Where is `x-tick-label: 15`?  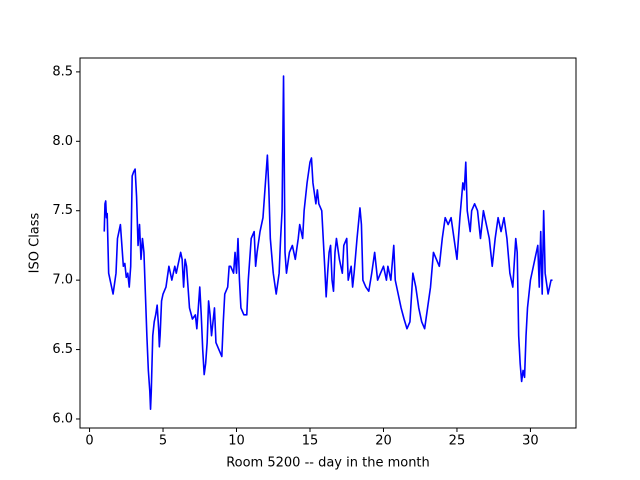
x-tick-label: 15 is located at coordinates (310, 441).